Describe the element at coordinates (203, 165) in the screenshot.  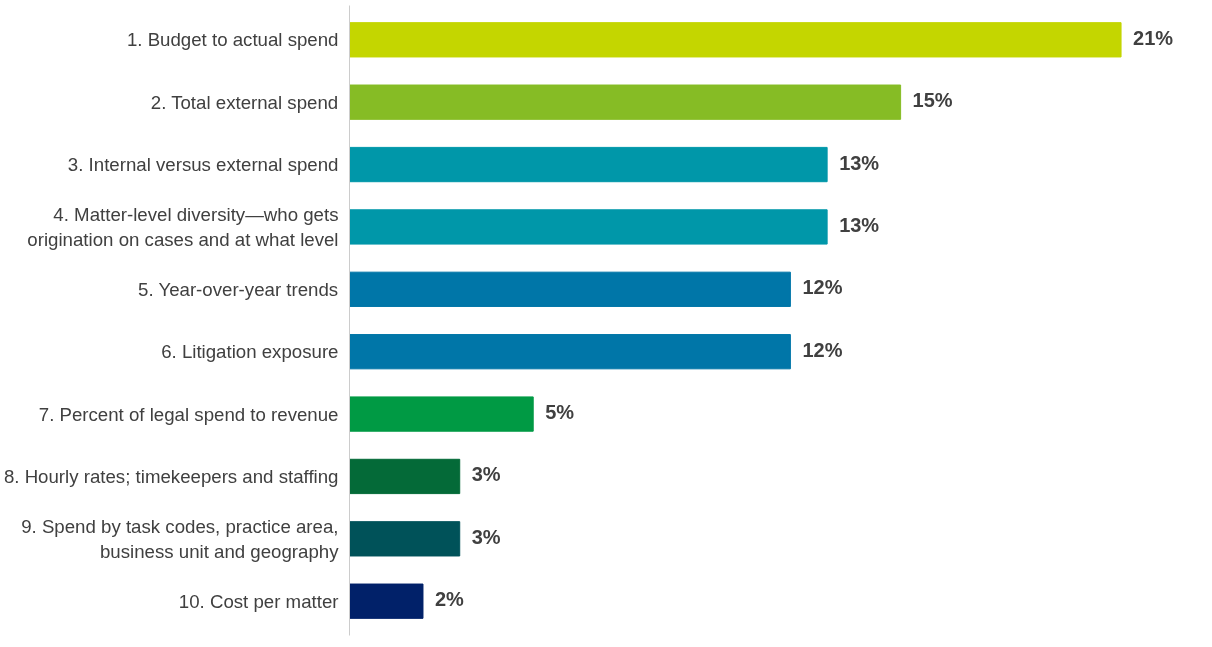
I see `y-tick-label: 3. Internal versus external spend` at that location.